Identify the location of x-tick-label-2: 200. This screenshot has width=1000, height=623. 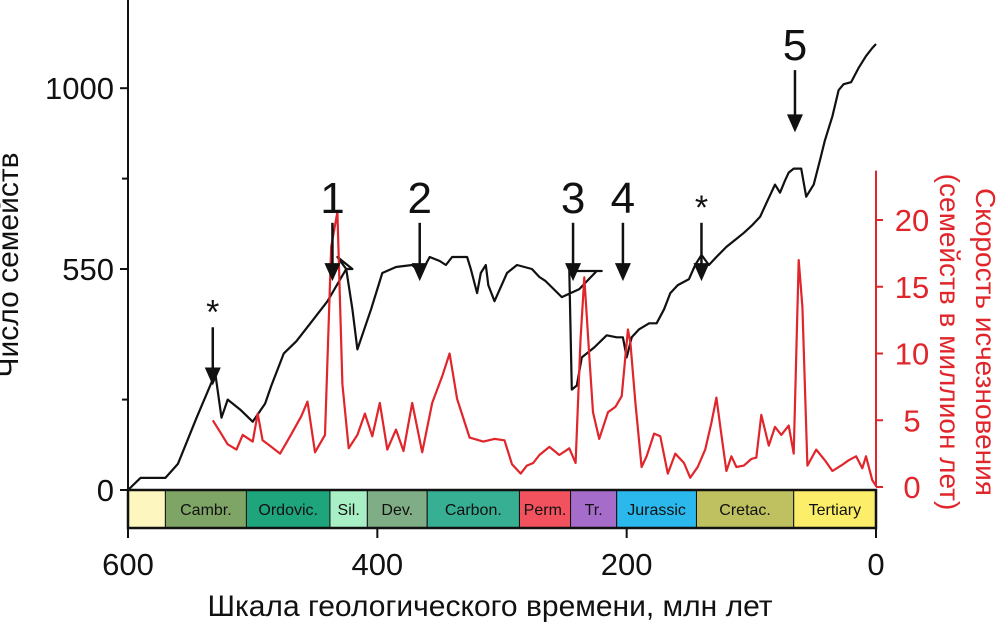
(627, 564).